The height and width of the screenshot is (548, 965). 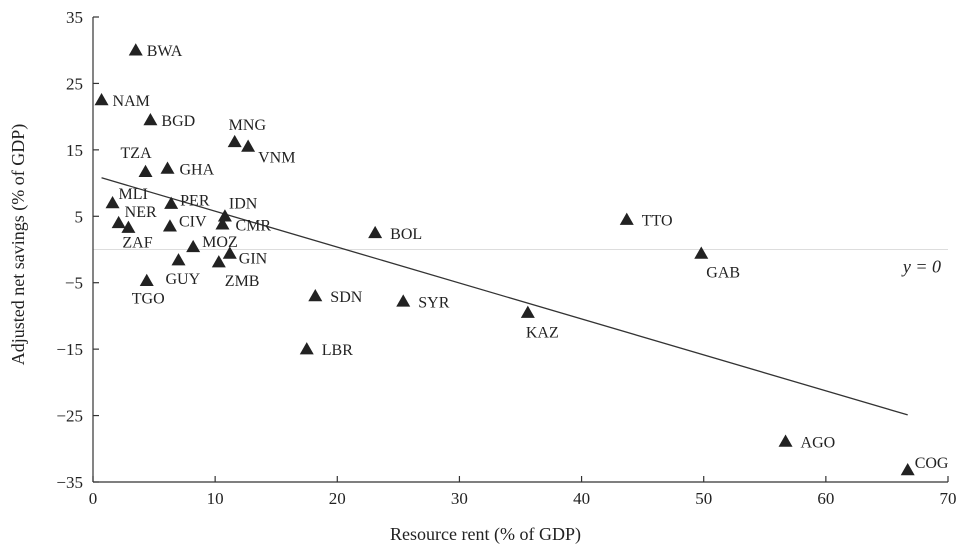 I want to click on point-label-syr: SYR, so click(x=433, y=302).